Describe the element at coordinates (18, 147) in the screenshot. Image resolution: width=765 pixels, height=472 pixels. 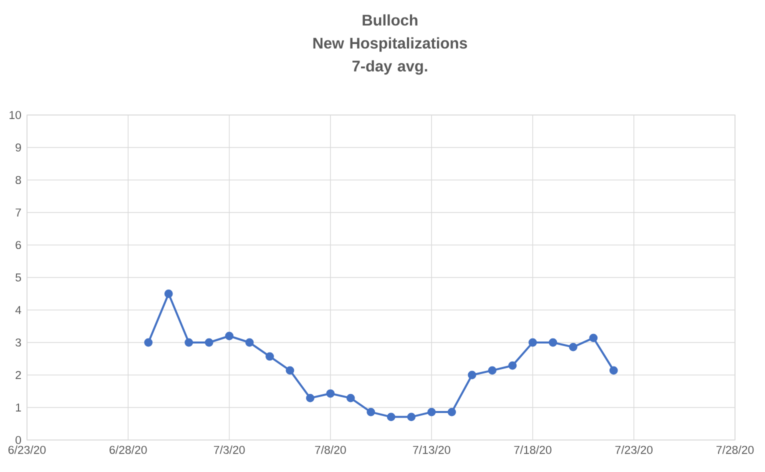
I see `y-tick-label: 9` at that location.